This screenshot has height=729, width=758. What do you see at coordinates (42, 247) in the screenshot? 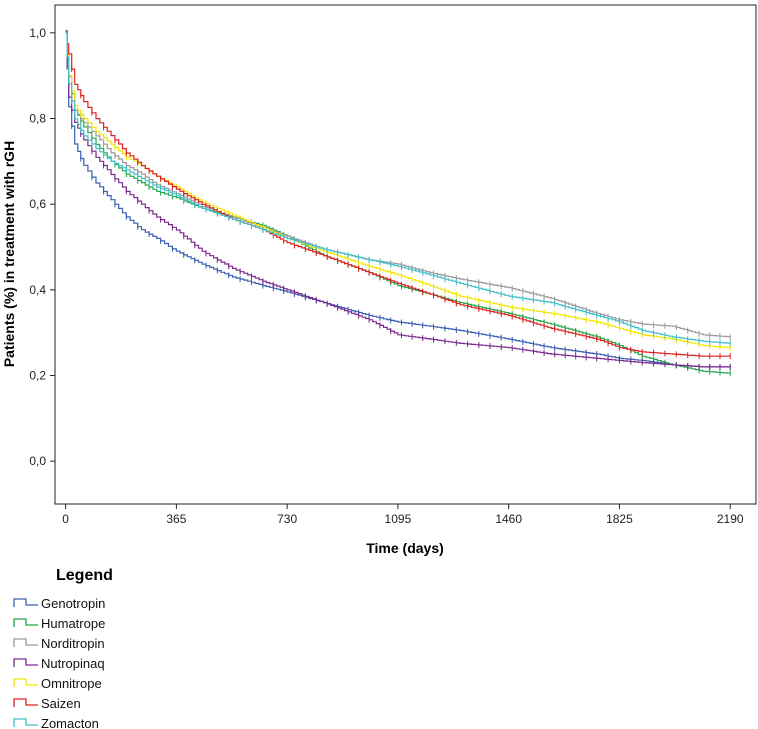
I see `y-axis-ticks: 0,0 0,2 0,4 0,6 0,8 1,0` at bounding box center [42, 247].